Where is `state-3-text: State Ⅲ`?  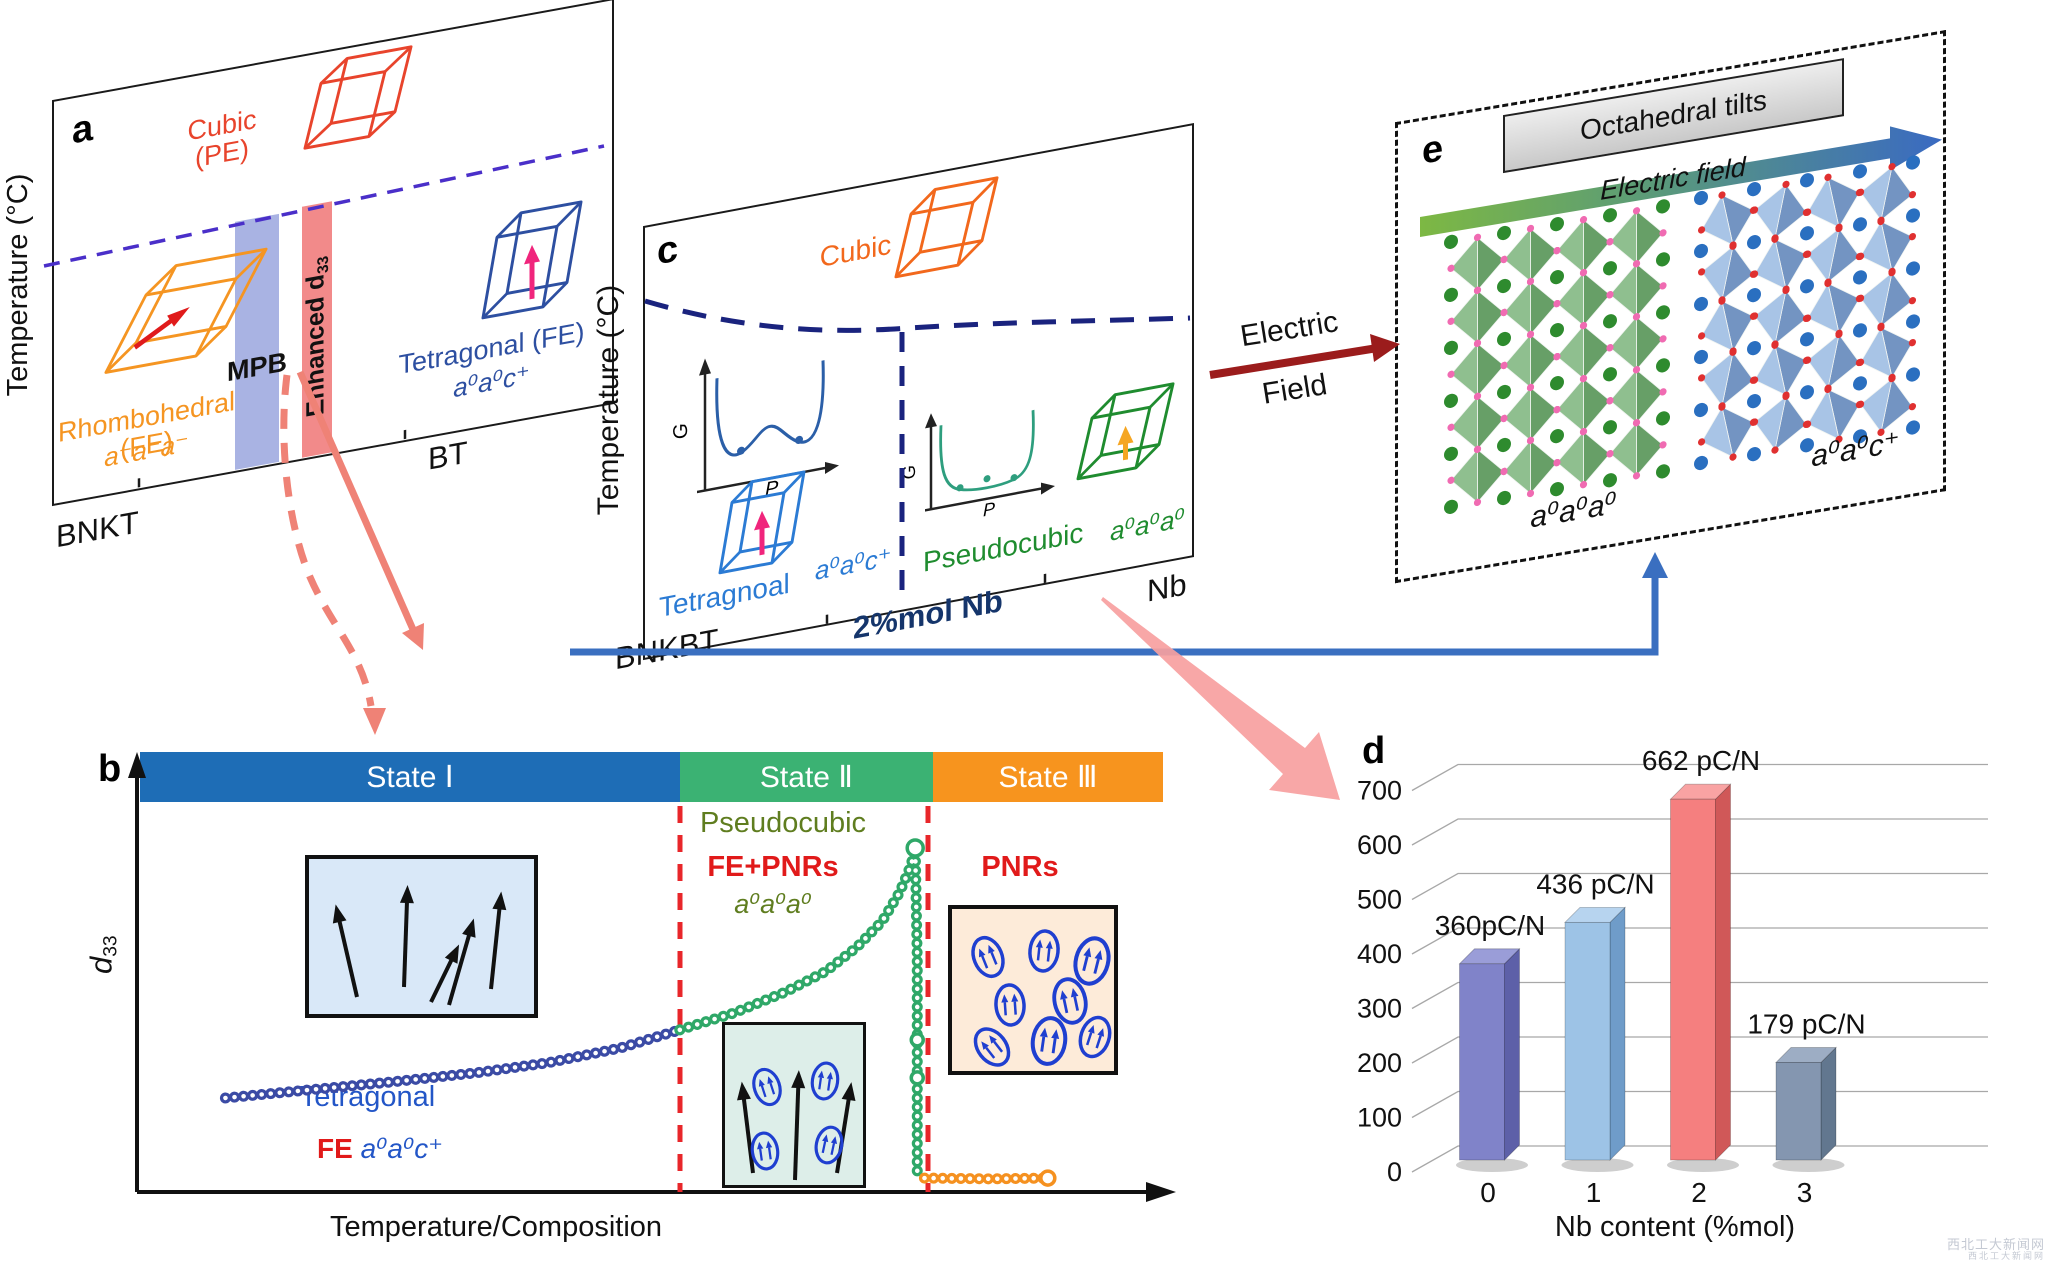
state-3-text: State Ⅲ is located at coordinates (1048, 777).